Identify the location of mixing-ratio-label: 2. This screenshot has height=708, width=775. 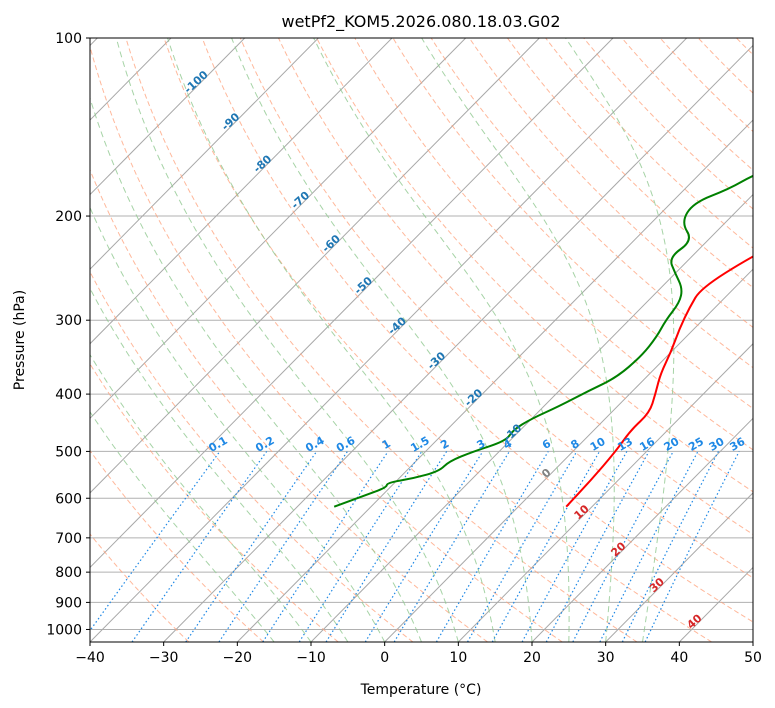
(444, 444).